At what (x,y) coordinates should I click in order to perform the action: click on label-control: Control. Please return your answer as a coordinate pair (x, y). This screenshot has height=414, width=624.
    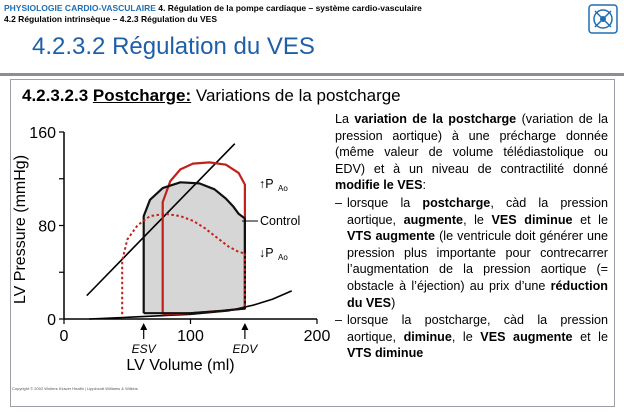
    Looking at the image, I should click on (280, 221).